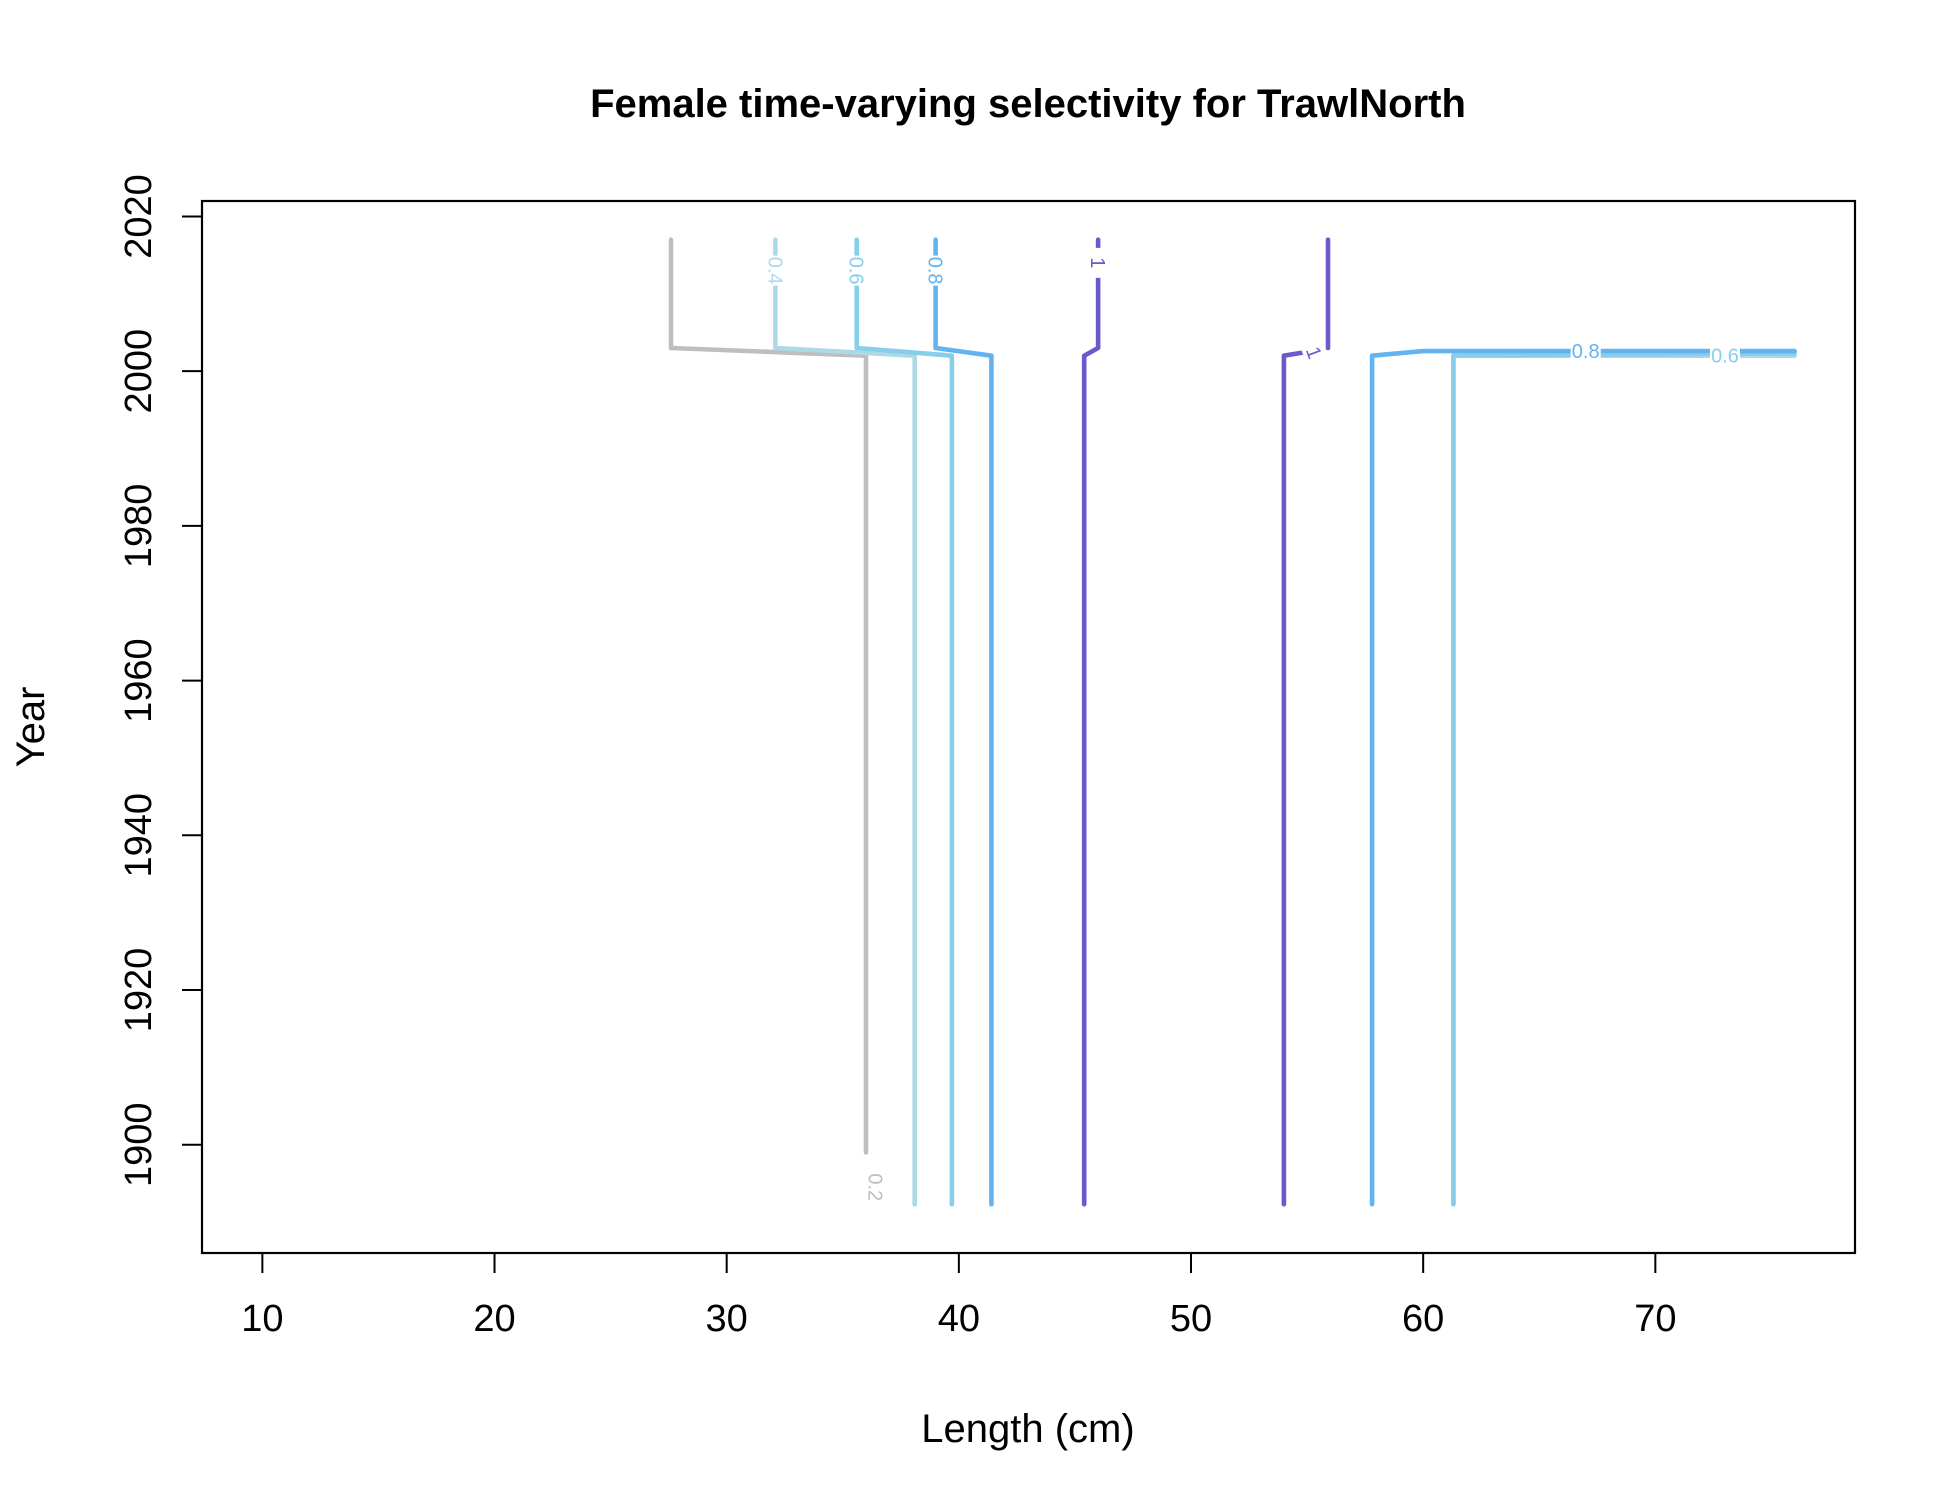  Describe the element at coordinates (139, 990) in the screenshot. I see `y-tick-label: 1920` at that location.